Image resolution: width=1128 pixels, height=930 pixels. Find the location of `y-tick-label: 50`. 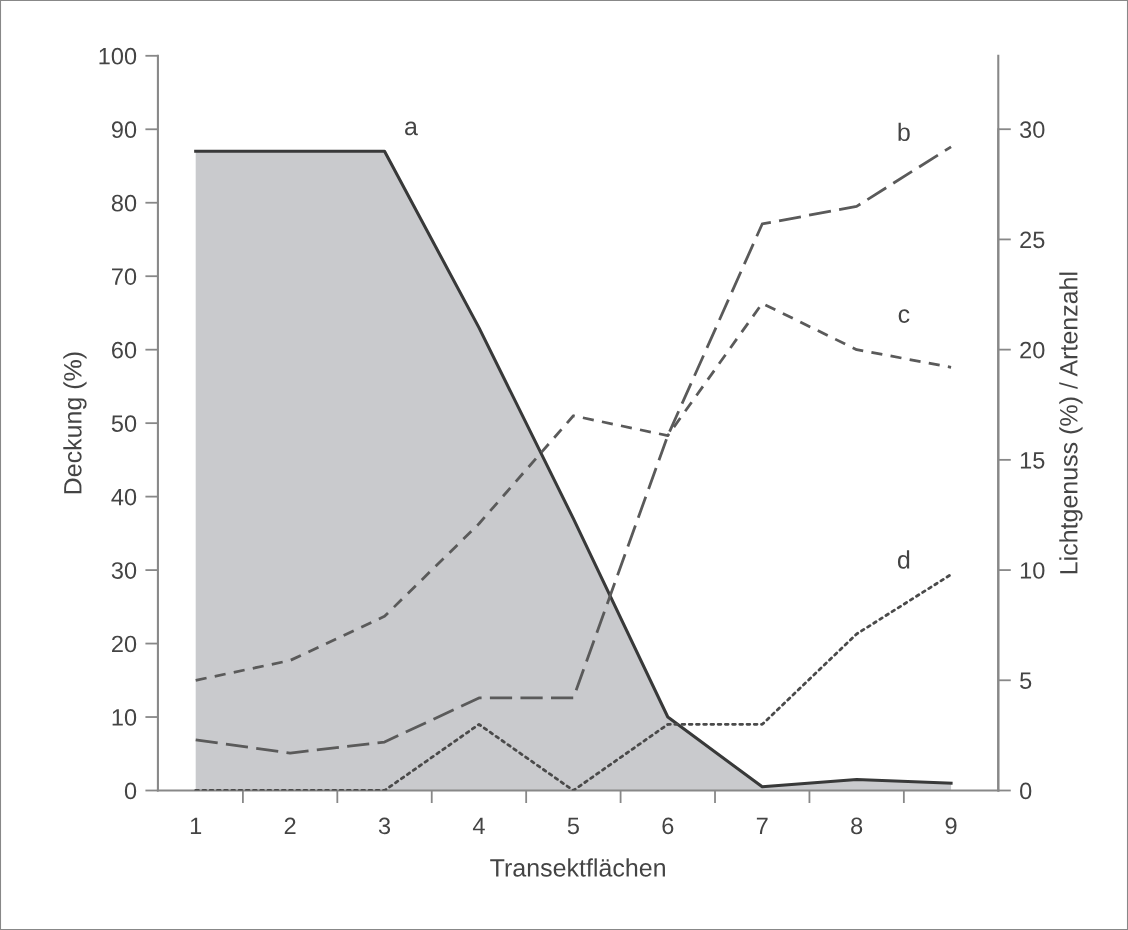

y-tick-label: 50 is located at coordinates (124, 423).